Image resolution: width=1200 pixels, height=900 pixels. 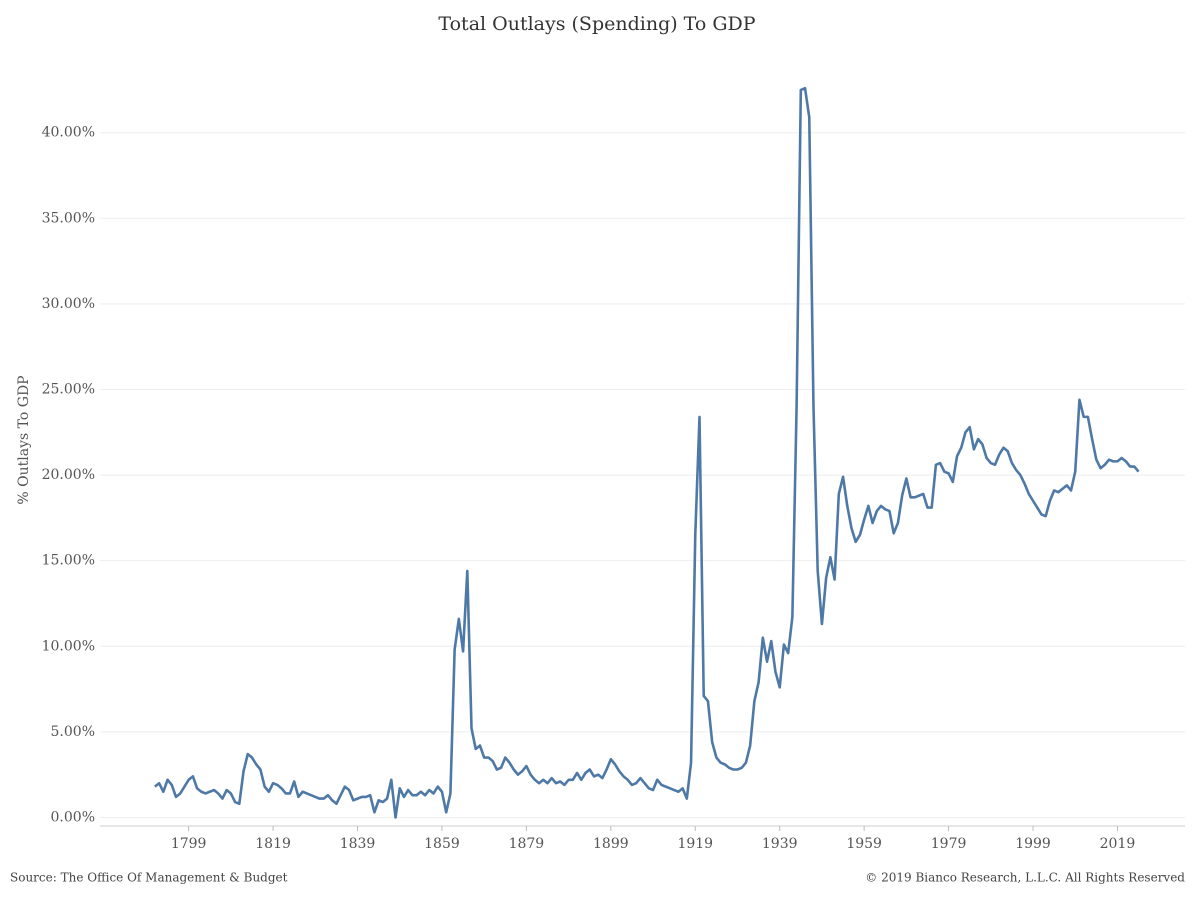 I want to click on y-axis-label: % Outlays To GDP, so click(x=24, y=439).